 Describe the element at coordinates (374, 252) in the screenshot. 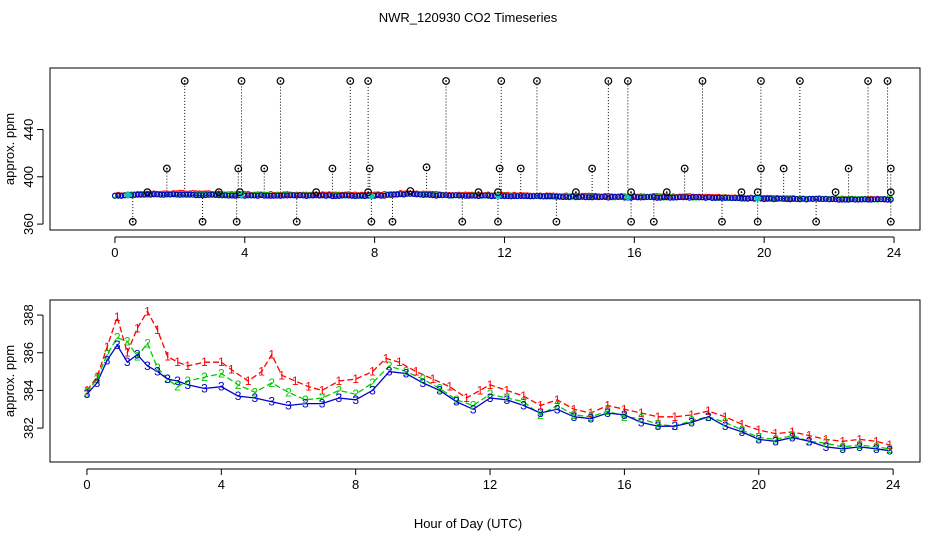

I see `top-x-tick-label: 8` at that location.